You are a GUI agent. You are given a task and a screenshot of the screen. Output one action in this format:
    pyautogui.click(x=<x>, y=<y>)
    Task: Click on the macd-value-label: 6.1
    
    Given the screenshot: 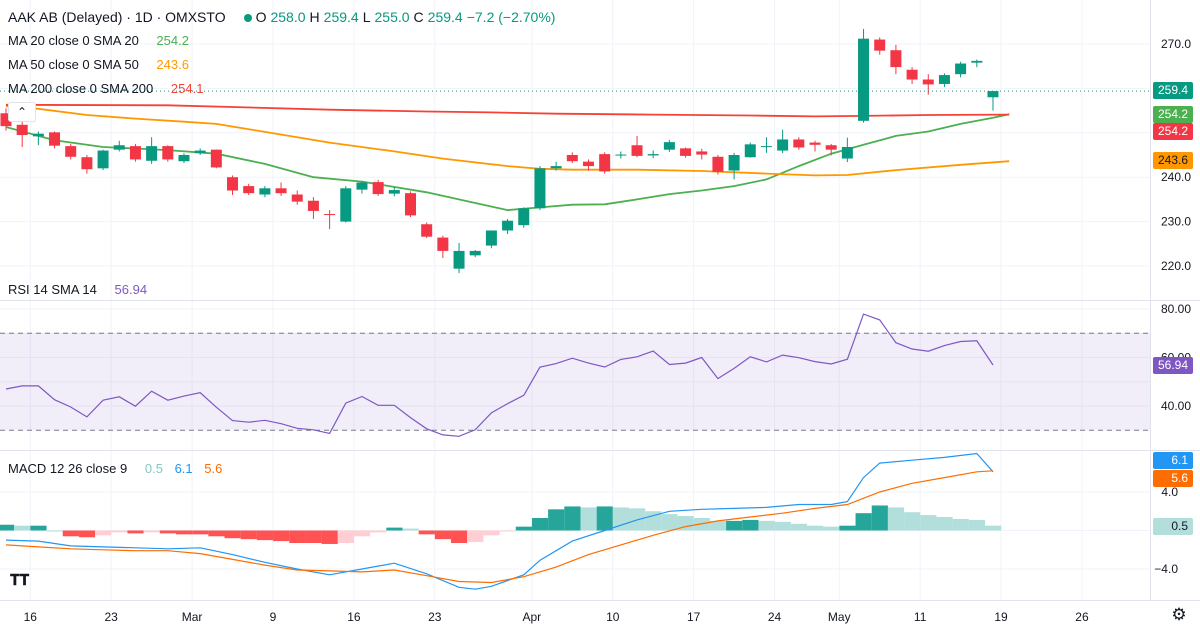 What is the action you would take?
    pyautogui.click(x=1173, y=460)
    